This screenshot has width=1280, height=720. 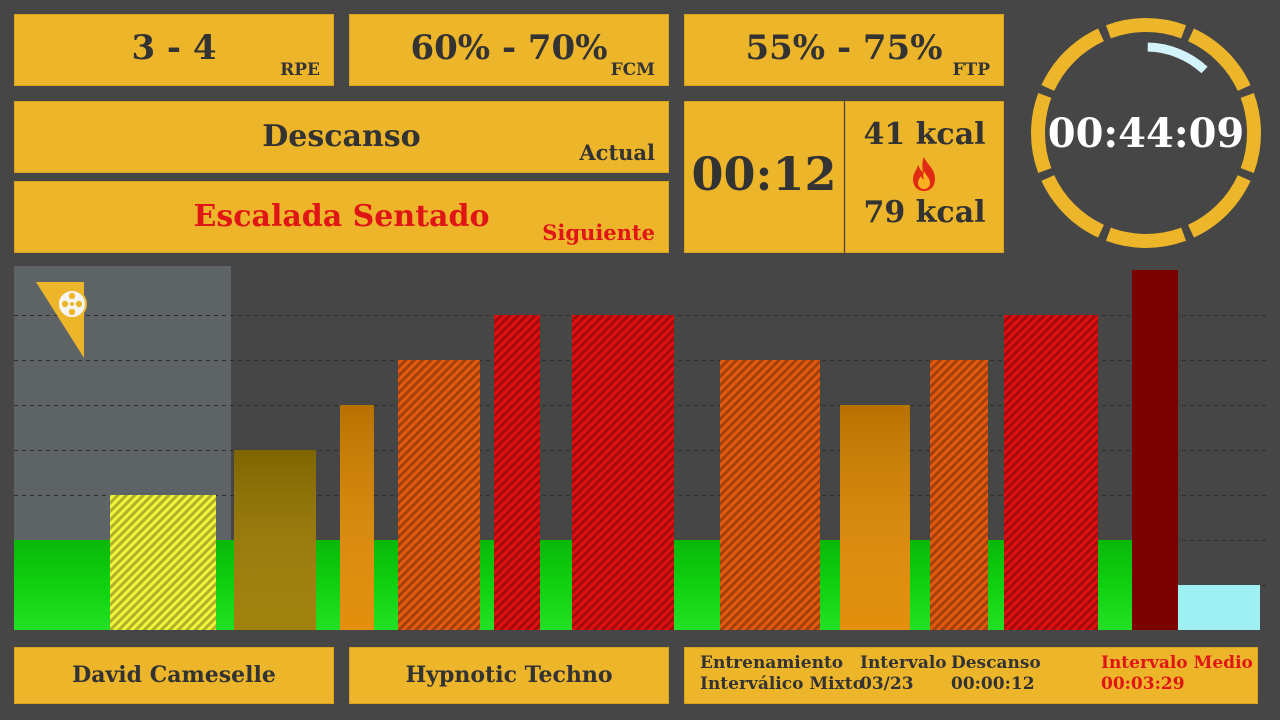 I want to click on rpe-box: 3 - 4 RPE, so click(x=174, y=50).